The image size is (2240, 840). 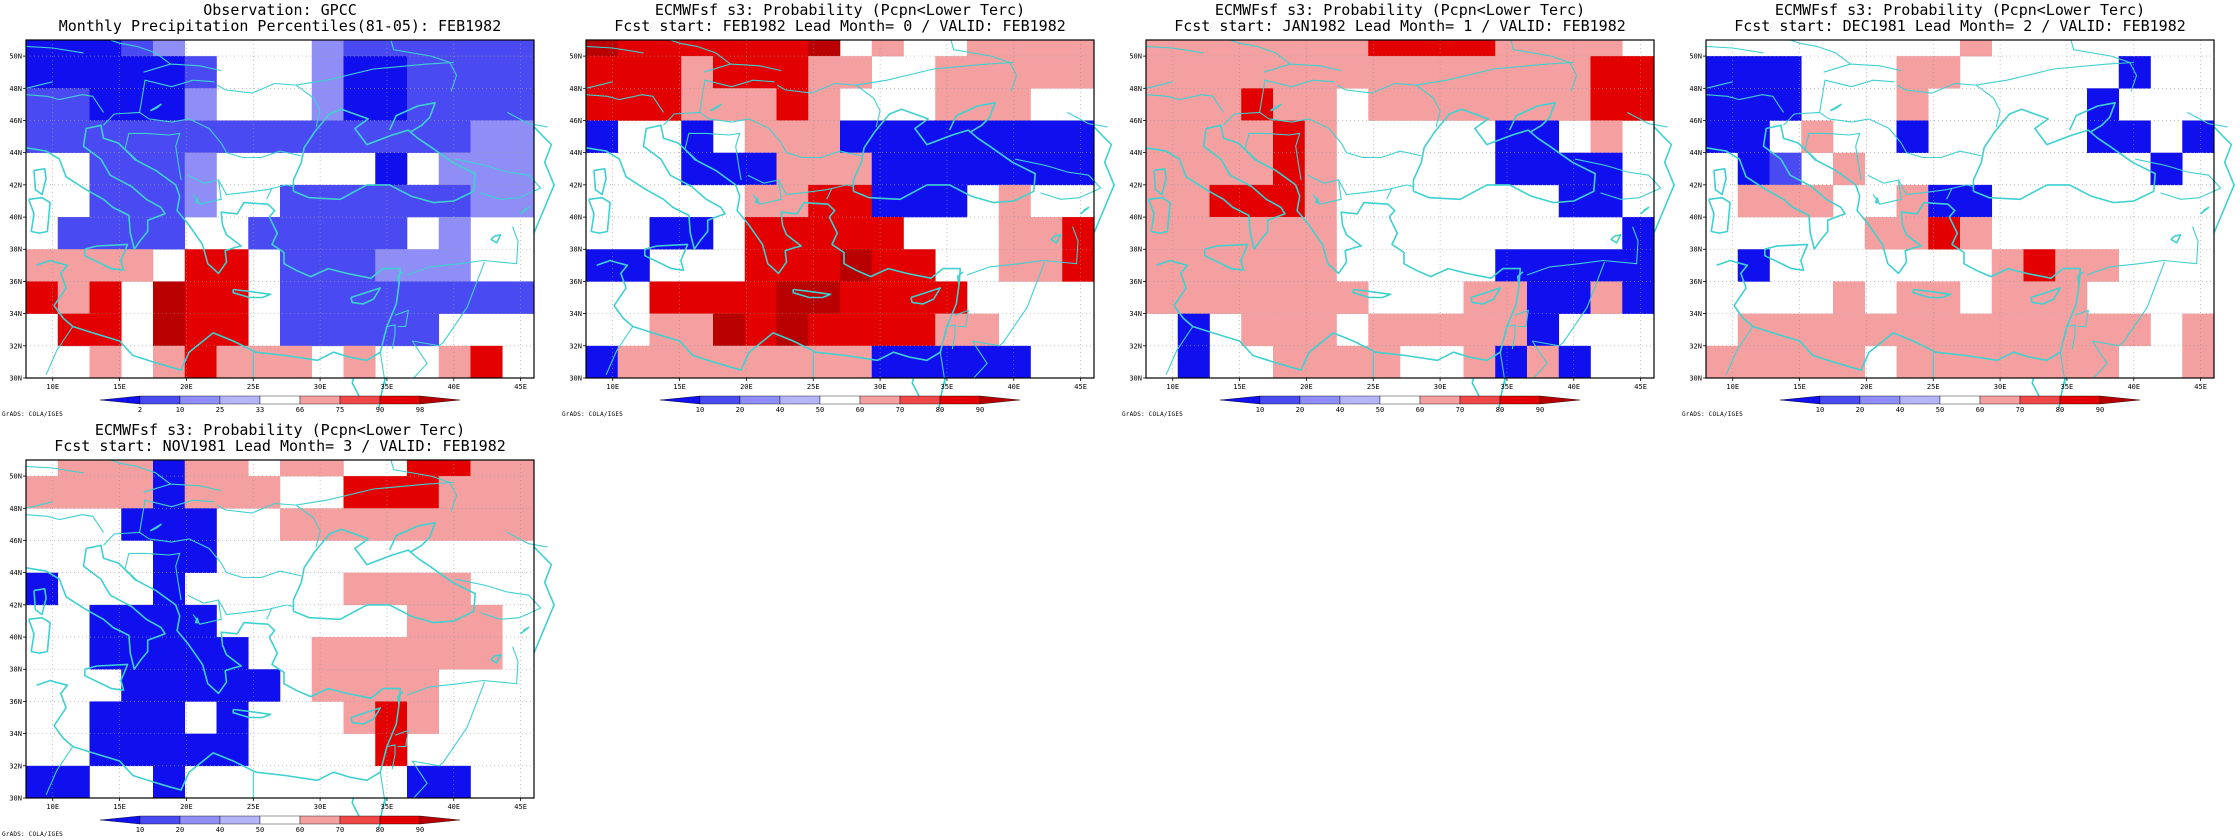 What do you see at coordinates (1695, 185) in the screenshot?
I see `y-tick-label: 42N` at bounding box center [1695, 185].